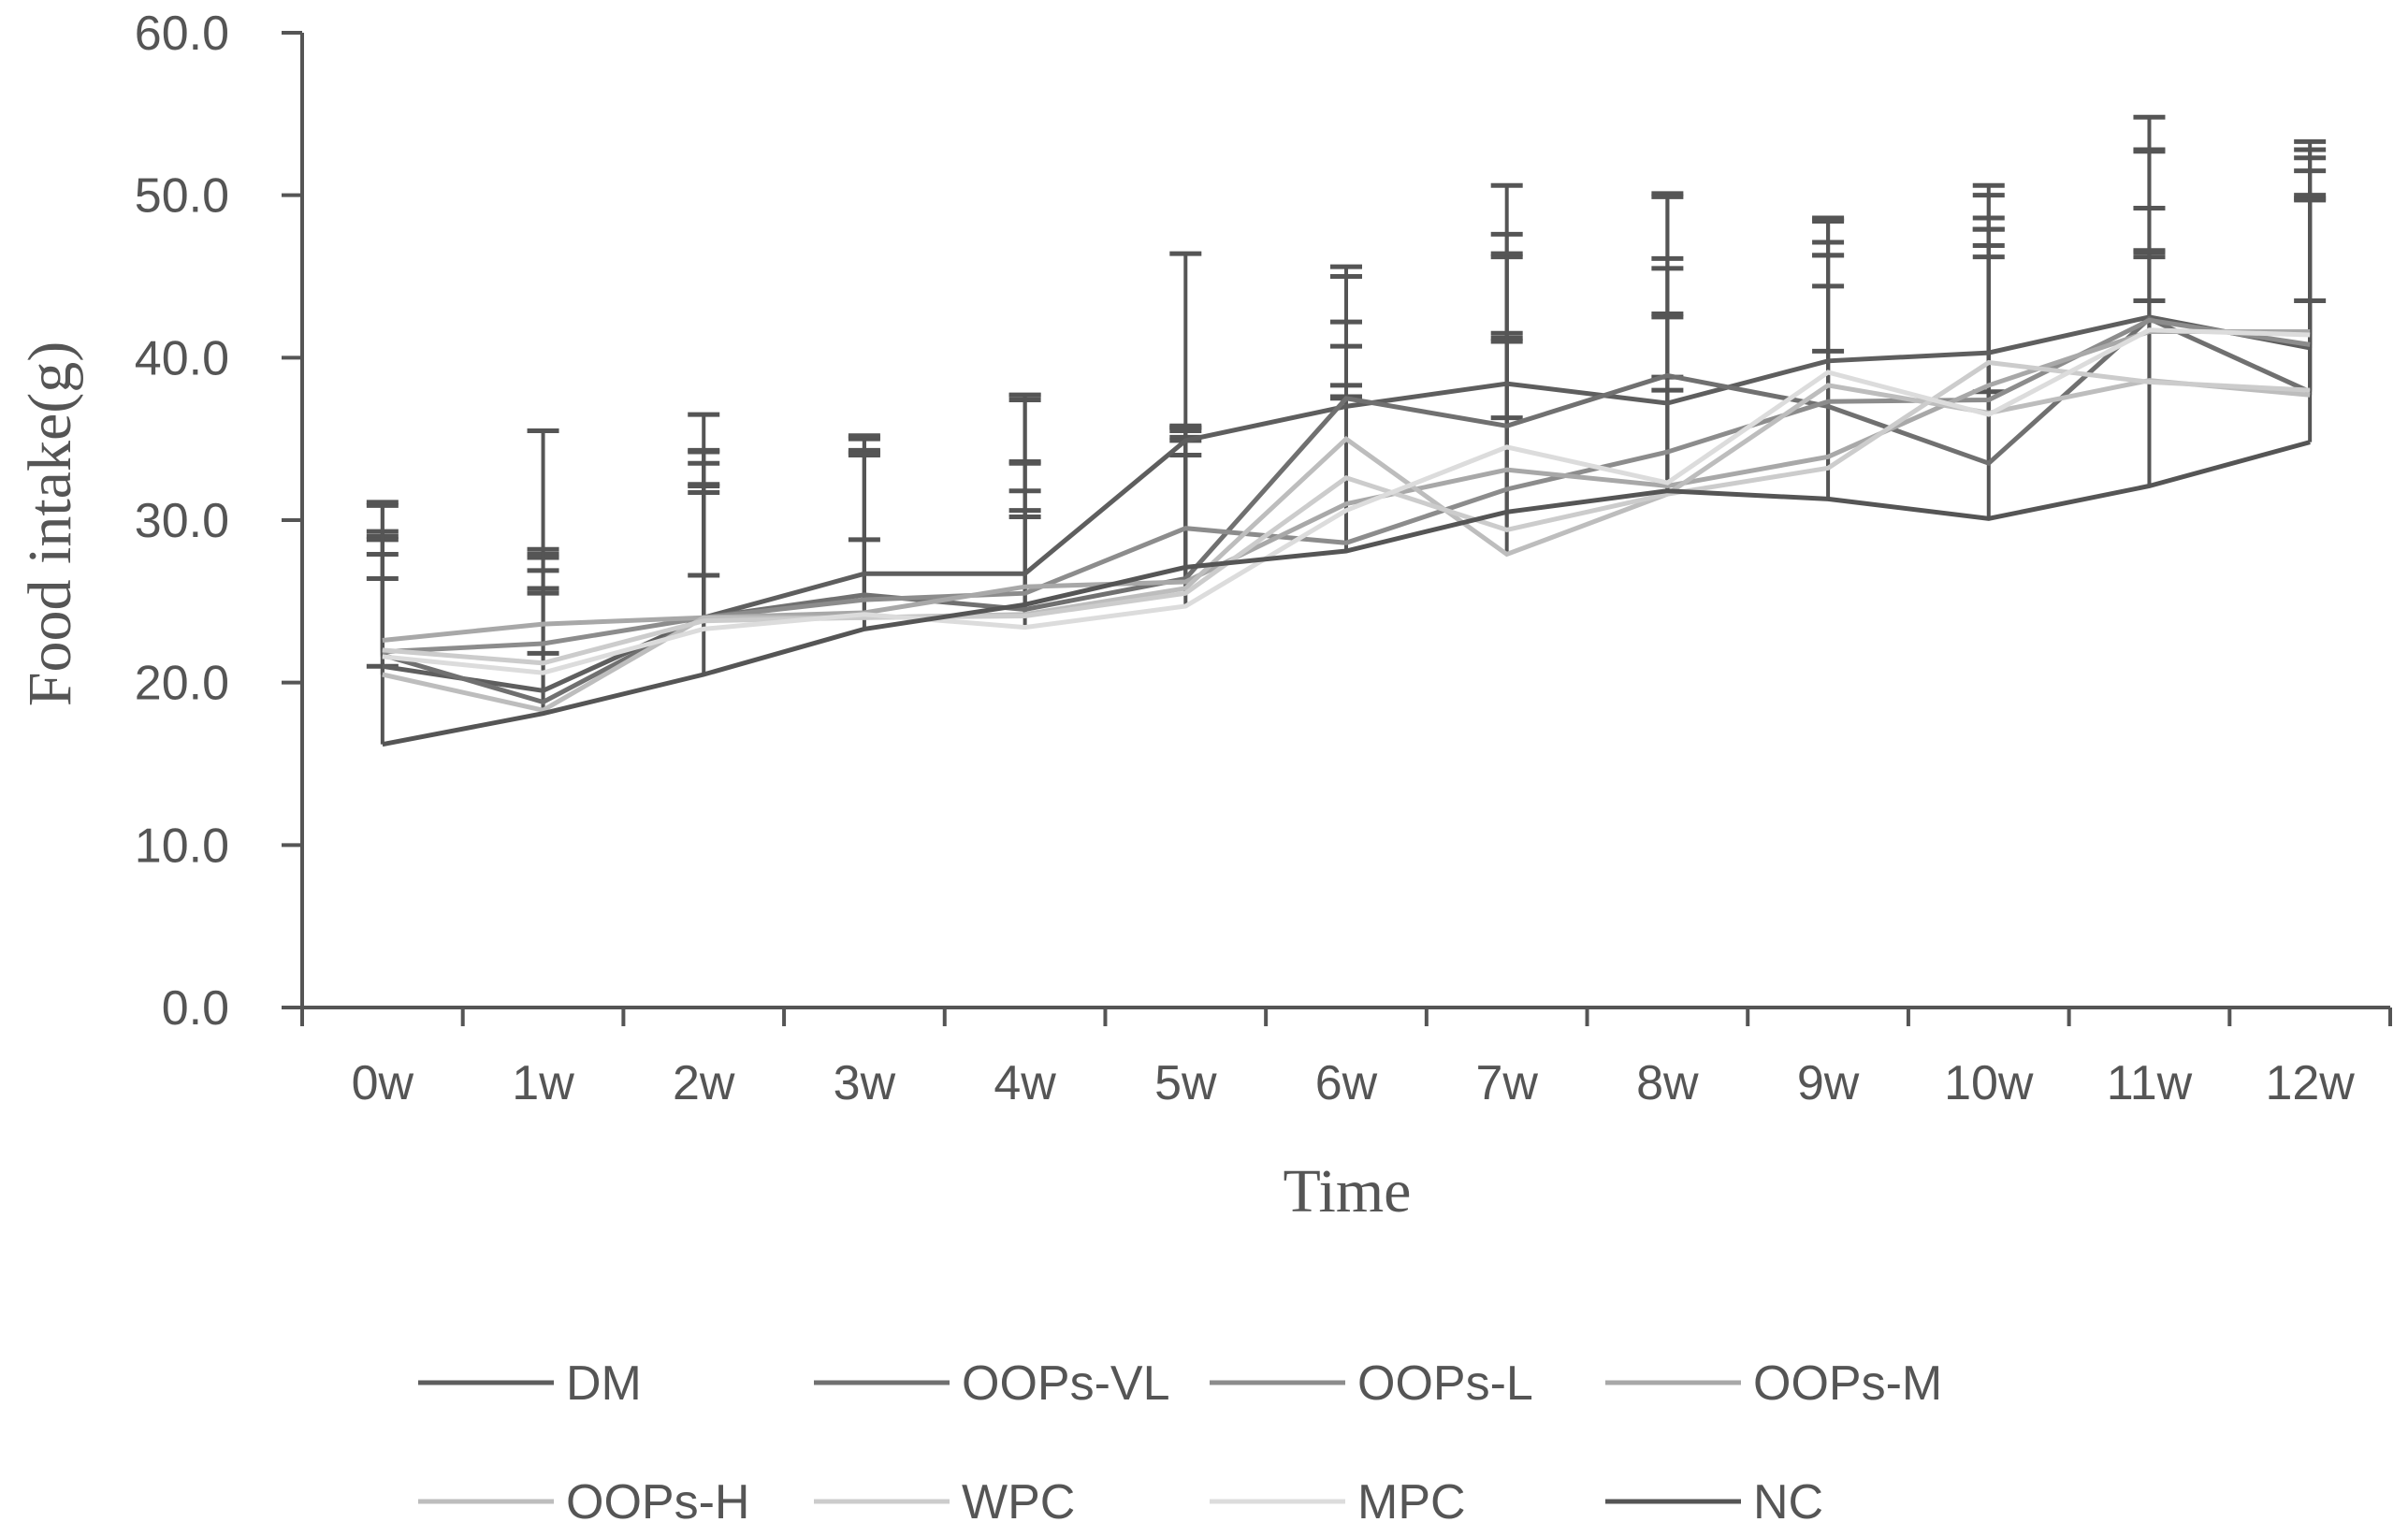  I want to click on x-tick-label: 0w, so click(383, 1083).